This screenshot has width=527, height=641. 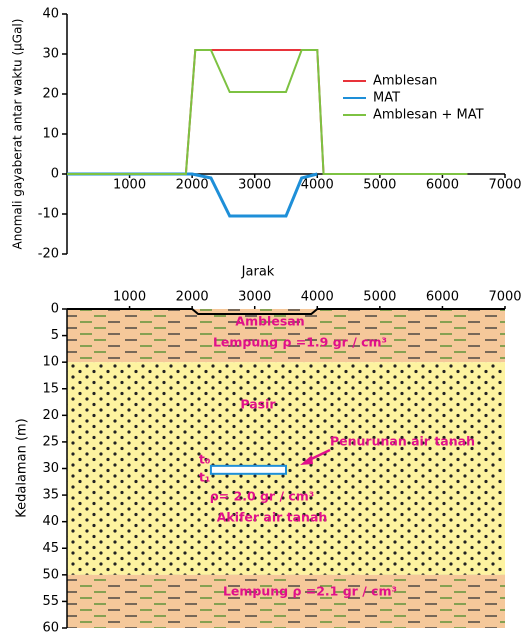 What do you see at coordinates (272, 517) in the screenshot?
I see `layer-label: Akifer air tanah` at bounding box center [272, 517].